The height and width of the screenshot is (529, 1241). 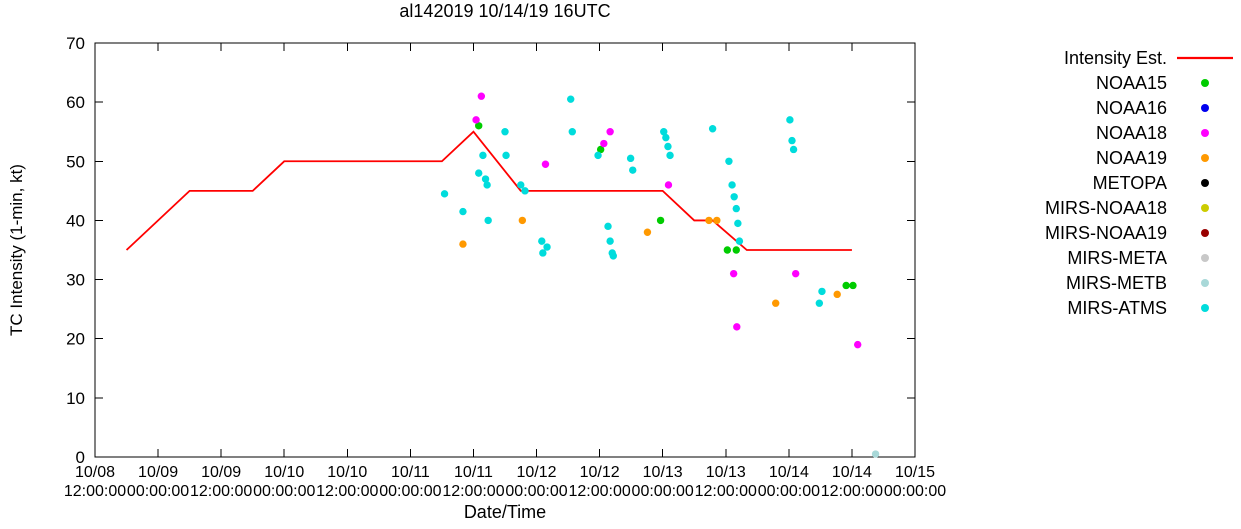 I want to click on legend-item-mirs-meta: MIRS-META, so click(x=1138, y=258).